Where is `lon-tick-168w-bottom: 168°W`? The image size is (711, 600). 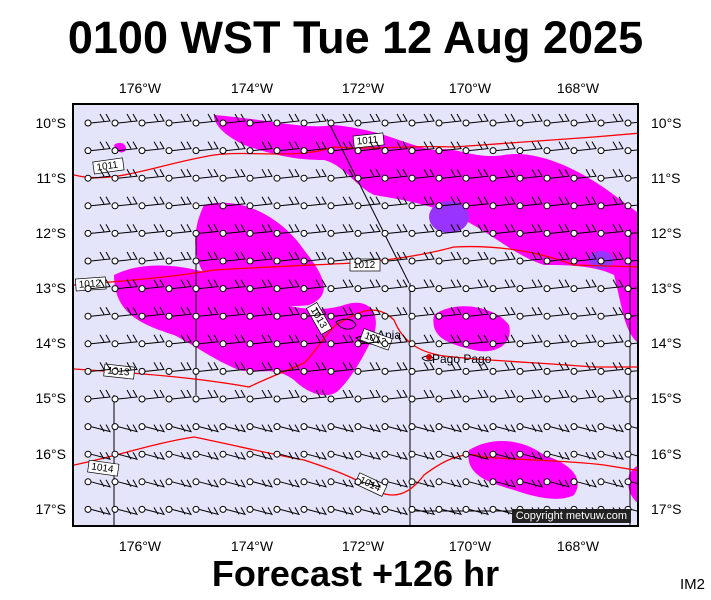
lon-tick-168w-bottom: 168°W is located at coordinates (578, 546).